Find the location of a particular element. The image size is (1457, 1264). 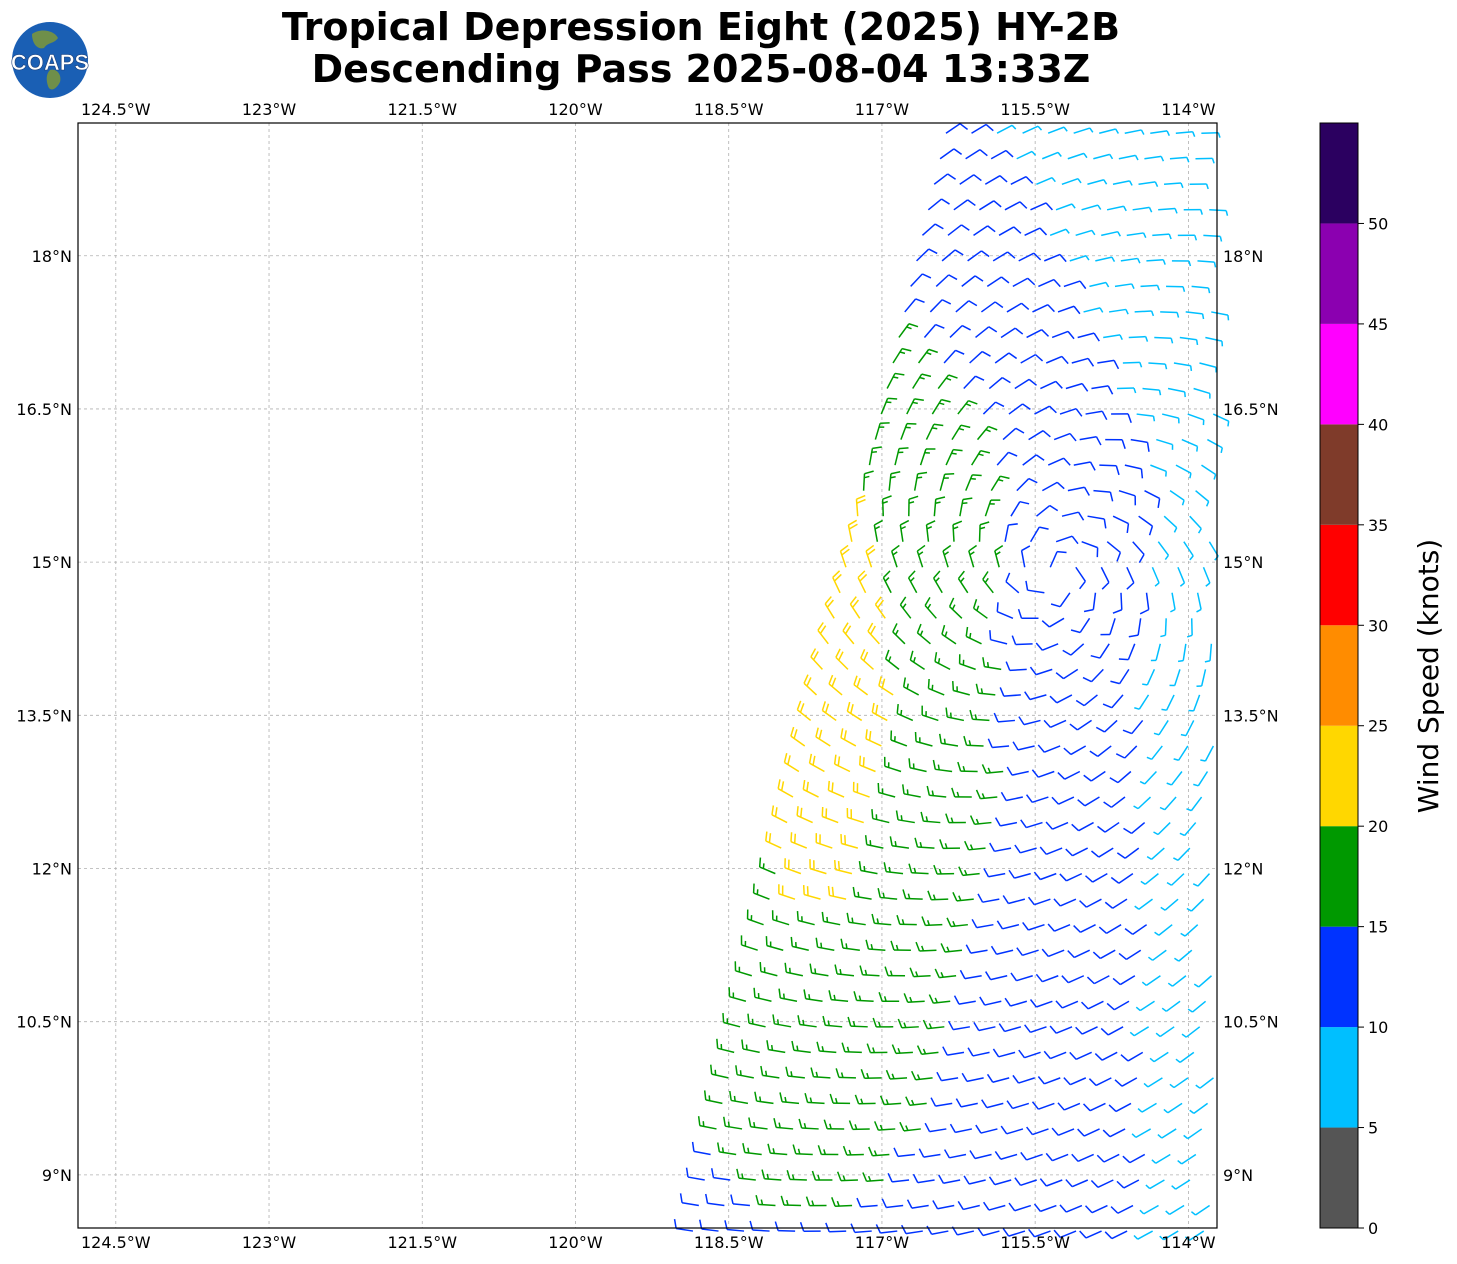

lat-label-right: 16.5°N is located at coordinates (1251, 409).